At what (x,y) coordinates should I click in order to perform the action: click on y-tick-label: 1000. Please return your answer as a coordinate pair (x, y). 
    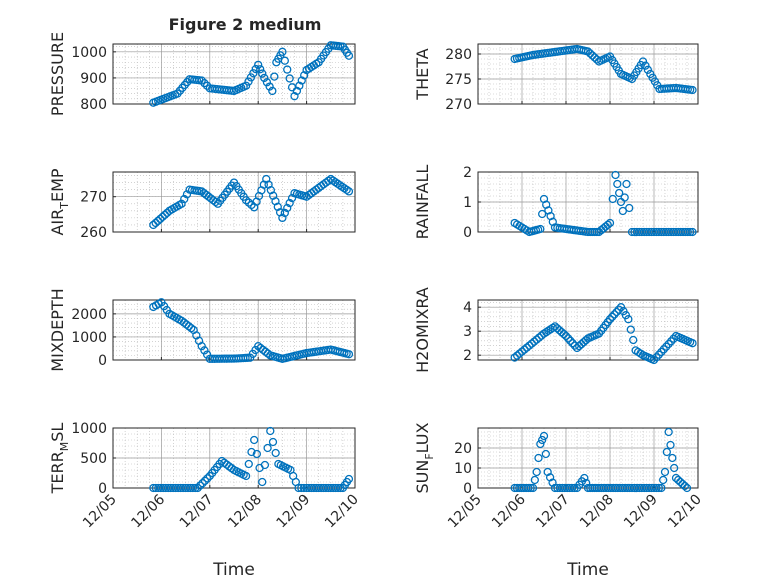
    Looking at the image, I should click on (89, 53).